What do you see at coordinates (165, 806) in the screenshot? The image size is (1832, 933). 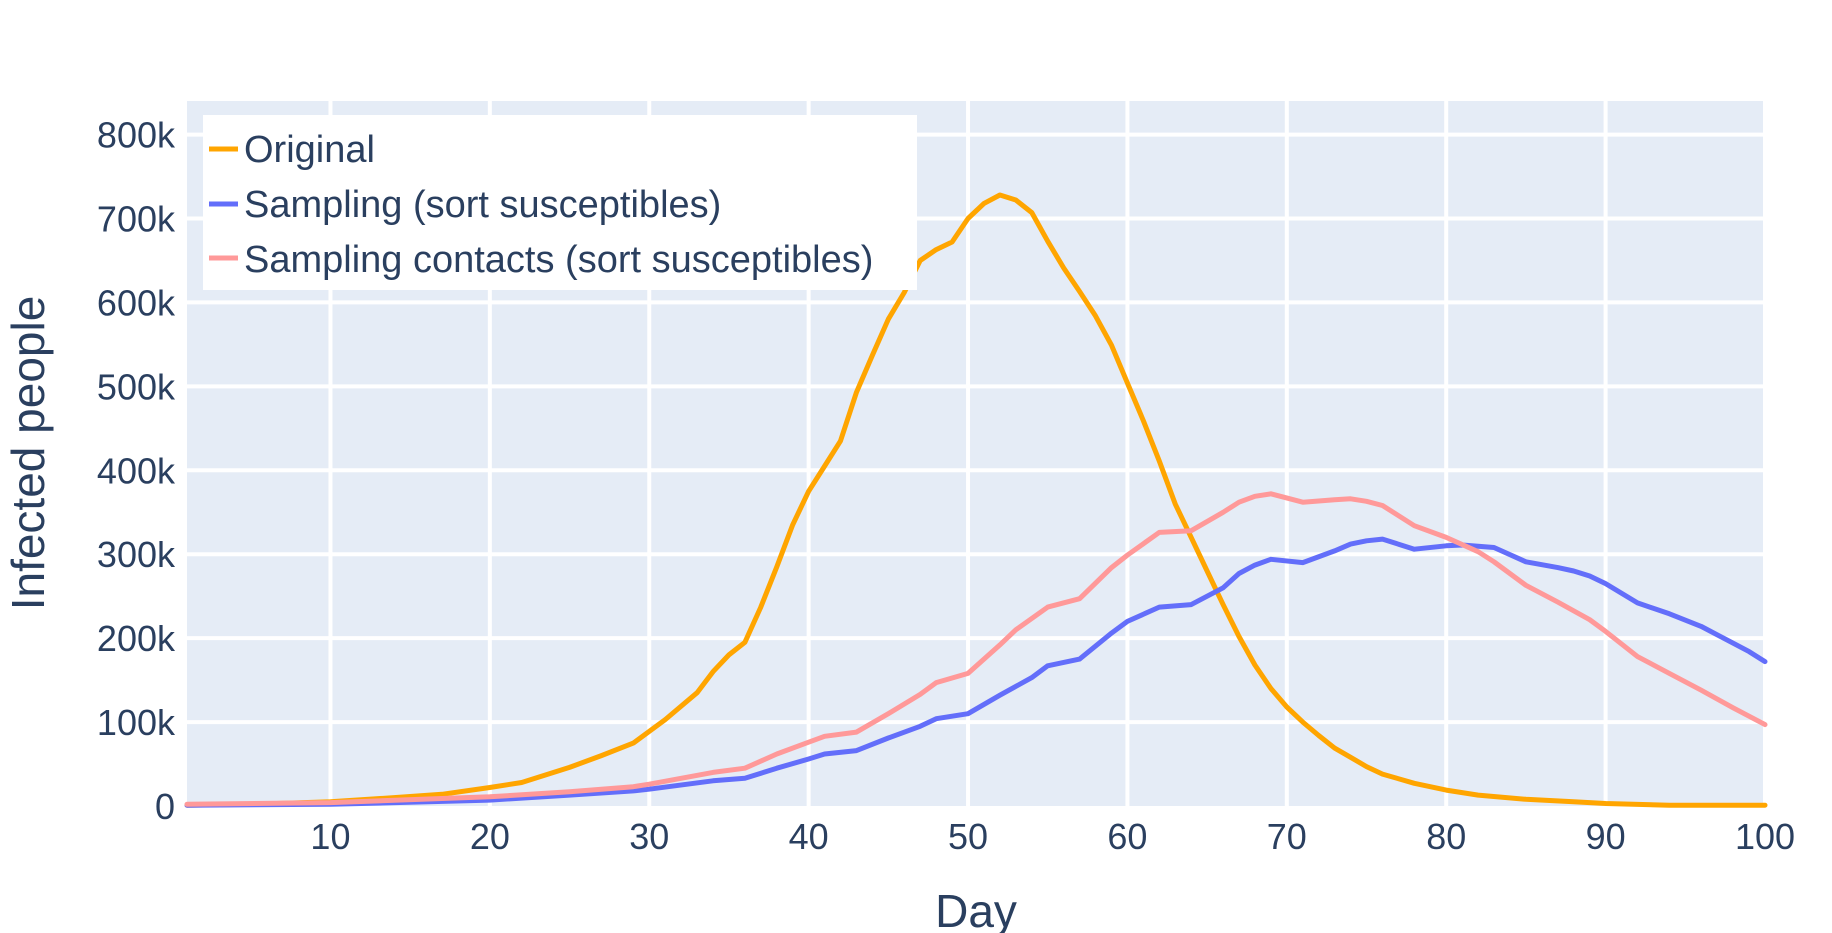 I see `y-tick-label: 0` at bounding box center [165, 806].